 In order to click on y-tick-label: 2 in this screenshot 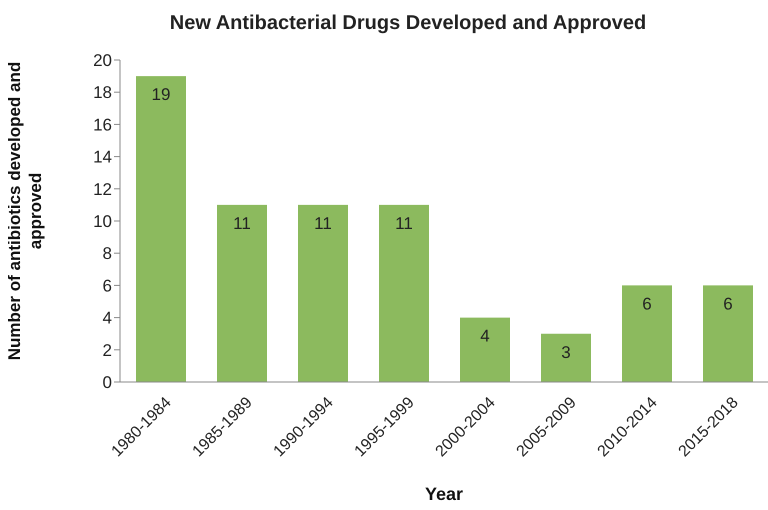, I will do `click(107, 350)`.